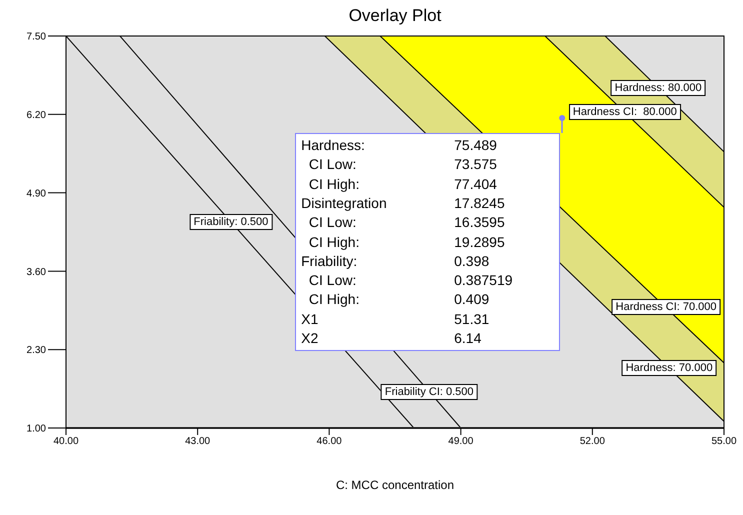 The height and width of the screenshot is (515, 743). I want to click on annotation: Friability CI: 0.500, so click(429, 392).